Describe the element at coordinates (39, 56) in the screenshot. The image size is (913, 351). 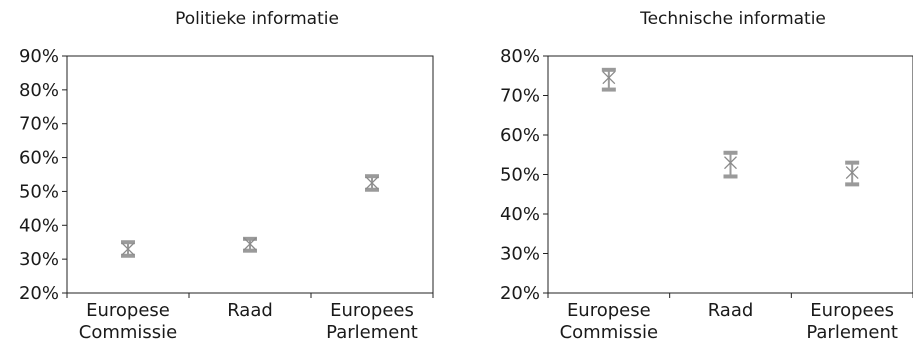
I see `y-tick-label: 90%` at that location.